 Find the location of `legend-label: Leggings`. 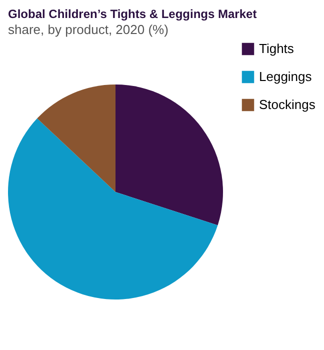

legend-label: Leggings is located at coordinates (285, 76).